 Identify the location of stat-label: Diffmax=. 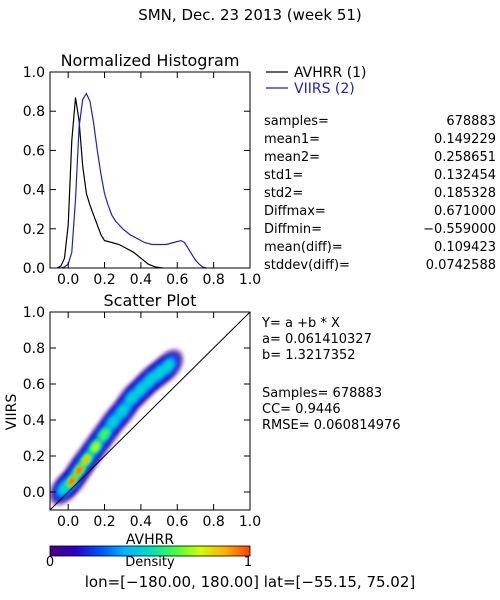
(295, 211).